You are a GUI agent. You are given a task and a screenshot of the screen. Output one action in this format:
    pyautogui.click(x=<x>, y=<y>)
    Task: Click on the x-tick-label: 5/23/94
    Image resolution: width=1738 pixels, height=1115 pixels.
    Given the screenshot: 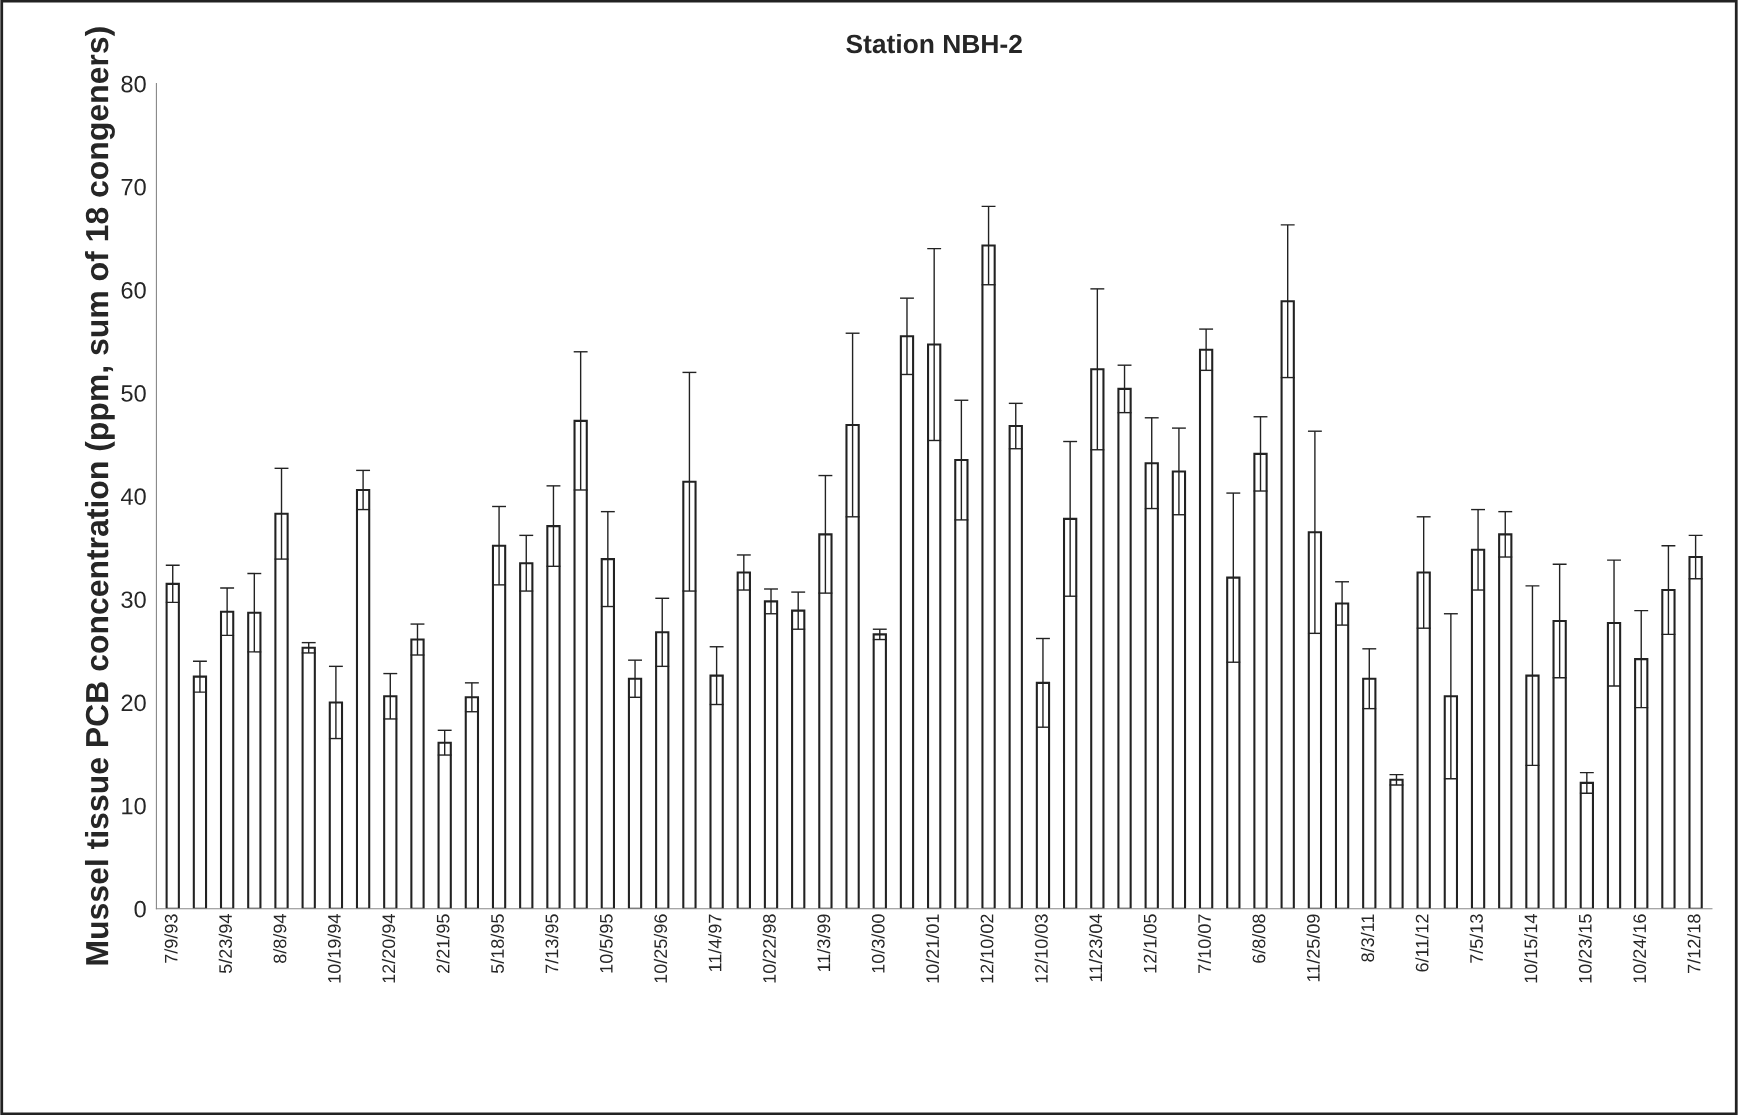 What is the action you would take?
    pyautogui.click(x=225, y=944)
    